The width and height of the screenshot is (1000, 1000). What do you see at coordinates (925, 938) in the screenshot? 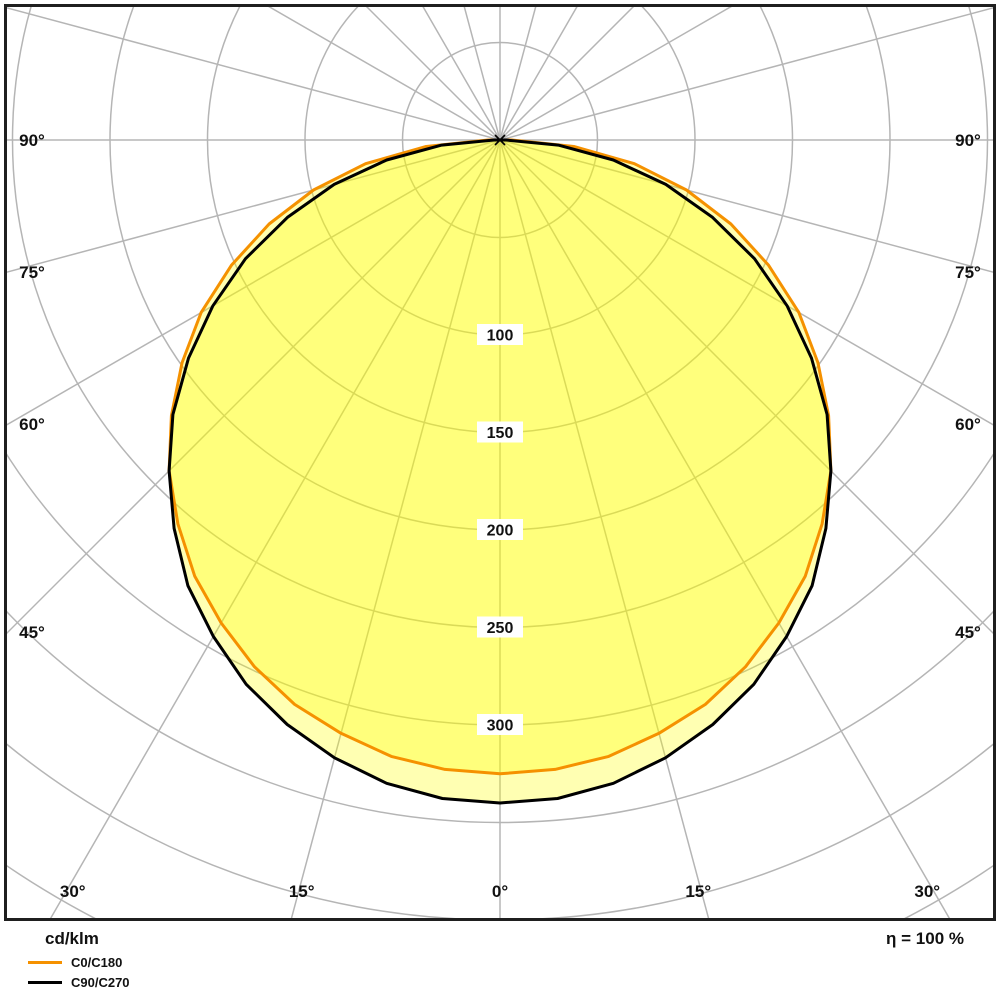
I see `efficiency-label: η = 100 %` at bounding box center [925, 938].